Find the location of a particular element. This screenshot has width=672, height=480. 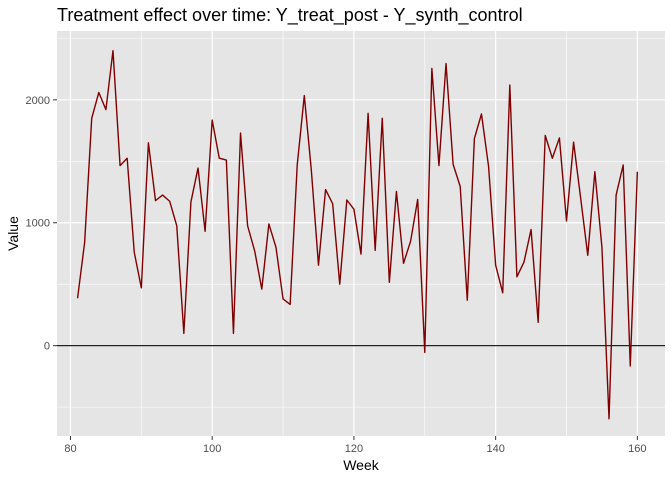

y-tick-label: 0 is located at coordinates (47, 347).